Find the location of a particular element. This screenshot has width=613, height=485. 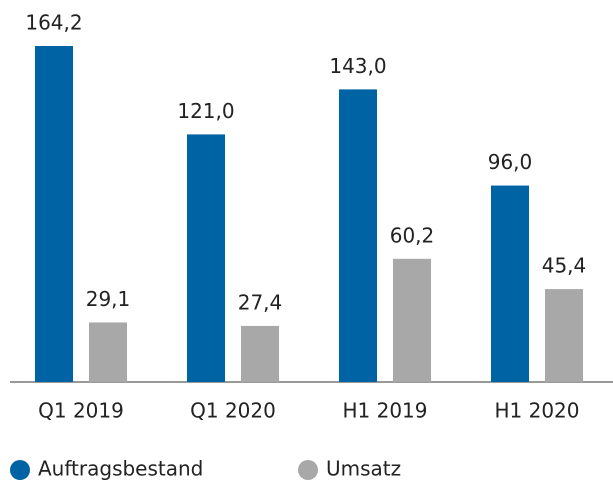

legend-label: Auftragsbestand is located at coordinates (120, 469).